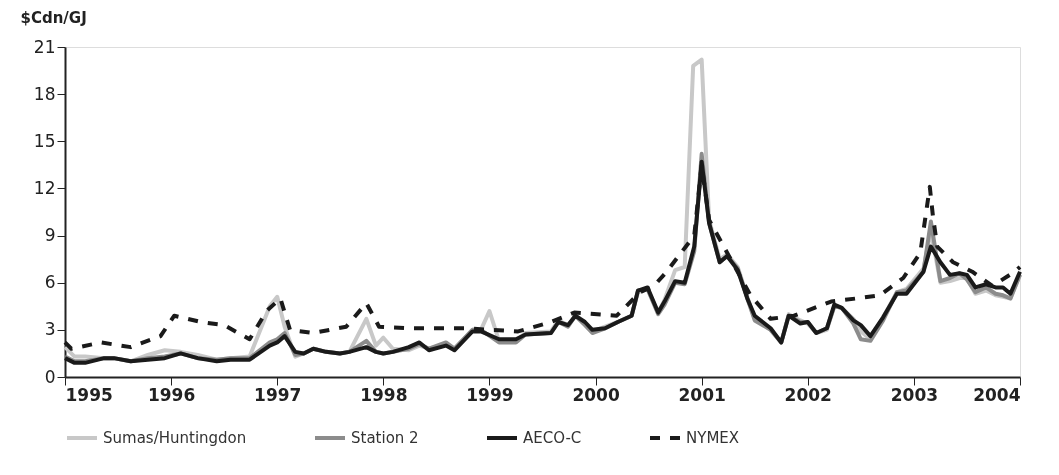 This screenshot has width=1059, height=475. I want to click on x-tick-label: 1998, so click(384, 394).